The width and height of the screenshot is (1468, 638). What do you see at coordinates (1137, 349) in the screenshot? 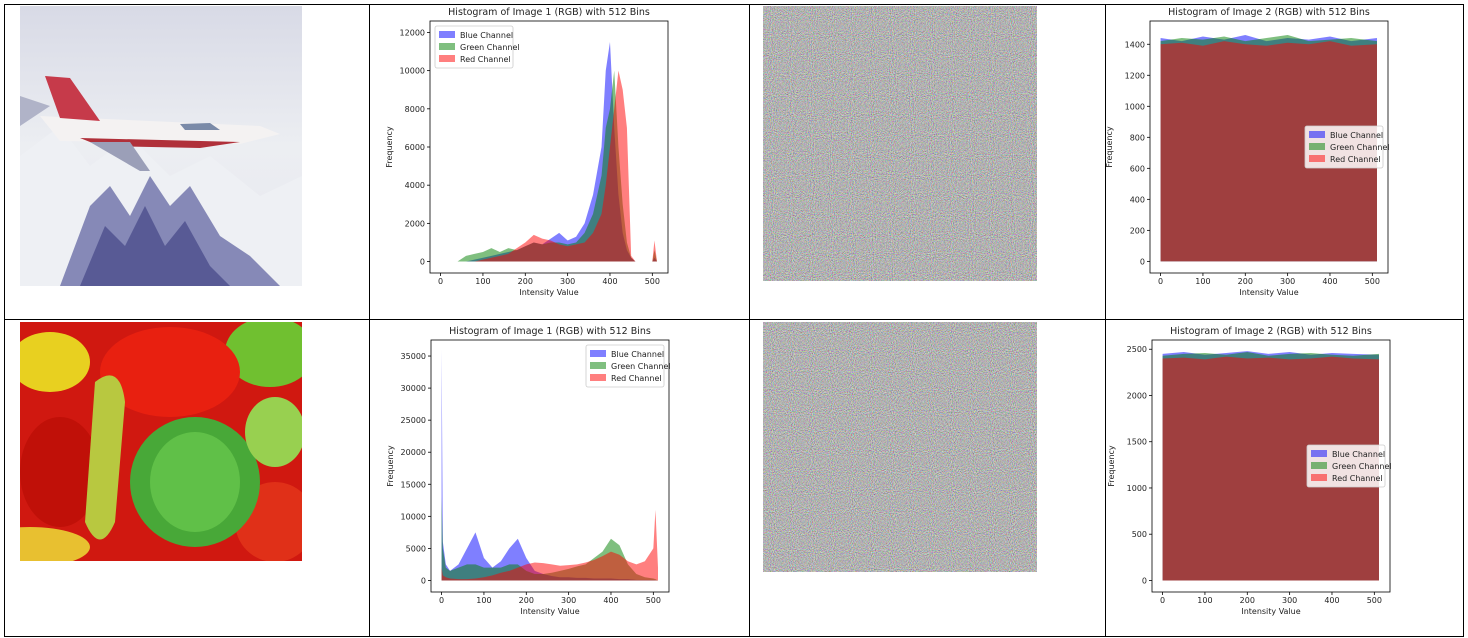
I see `y-tick-label: 2500` at bounding box center [1137, 349].